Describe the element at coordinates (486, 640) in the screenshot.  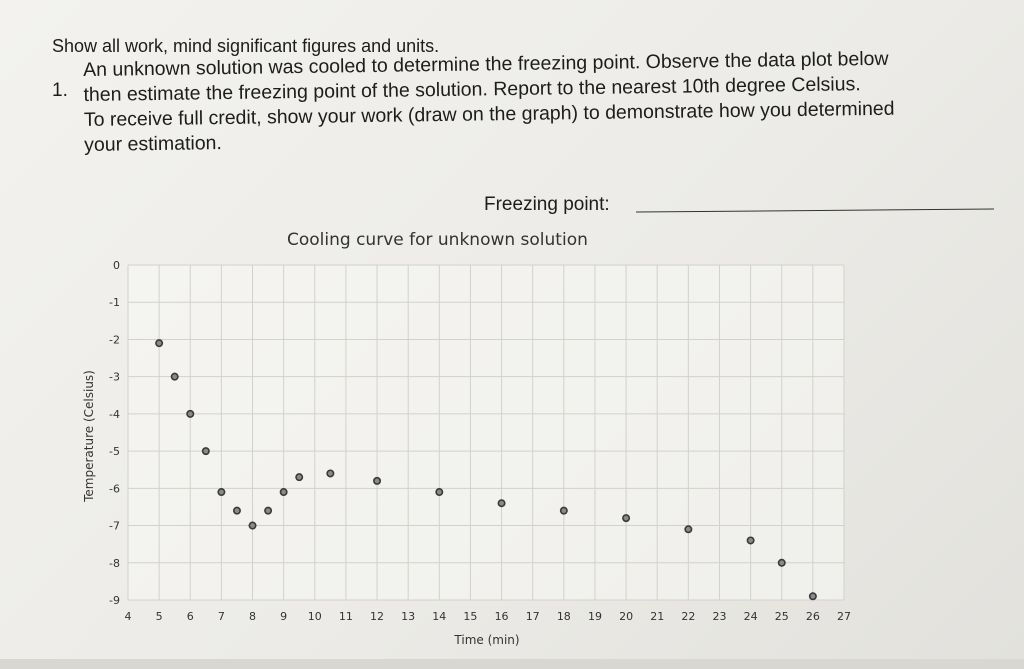
I see `x-axis-label: Time (min)` at that location.